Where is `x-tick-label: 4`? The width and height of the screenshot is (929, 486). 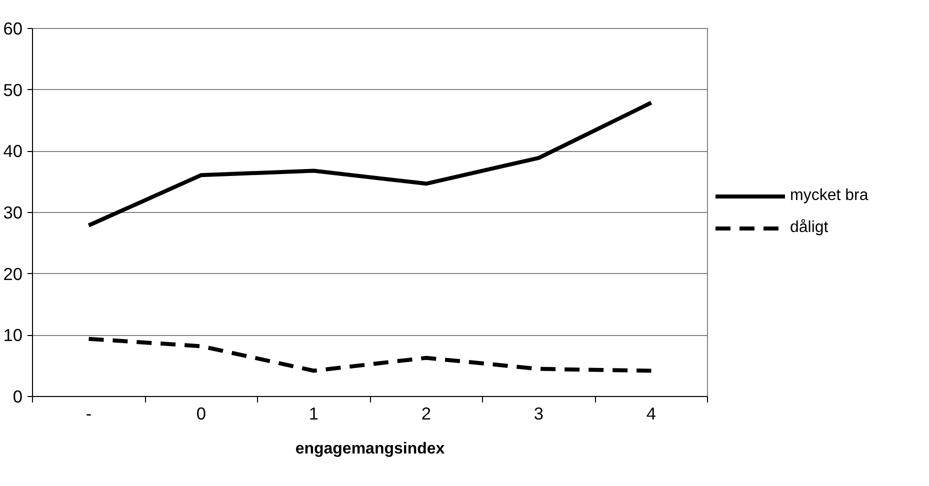 x-tick-label: 4 is located at coordinates (651, 414).